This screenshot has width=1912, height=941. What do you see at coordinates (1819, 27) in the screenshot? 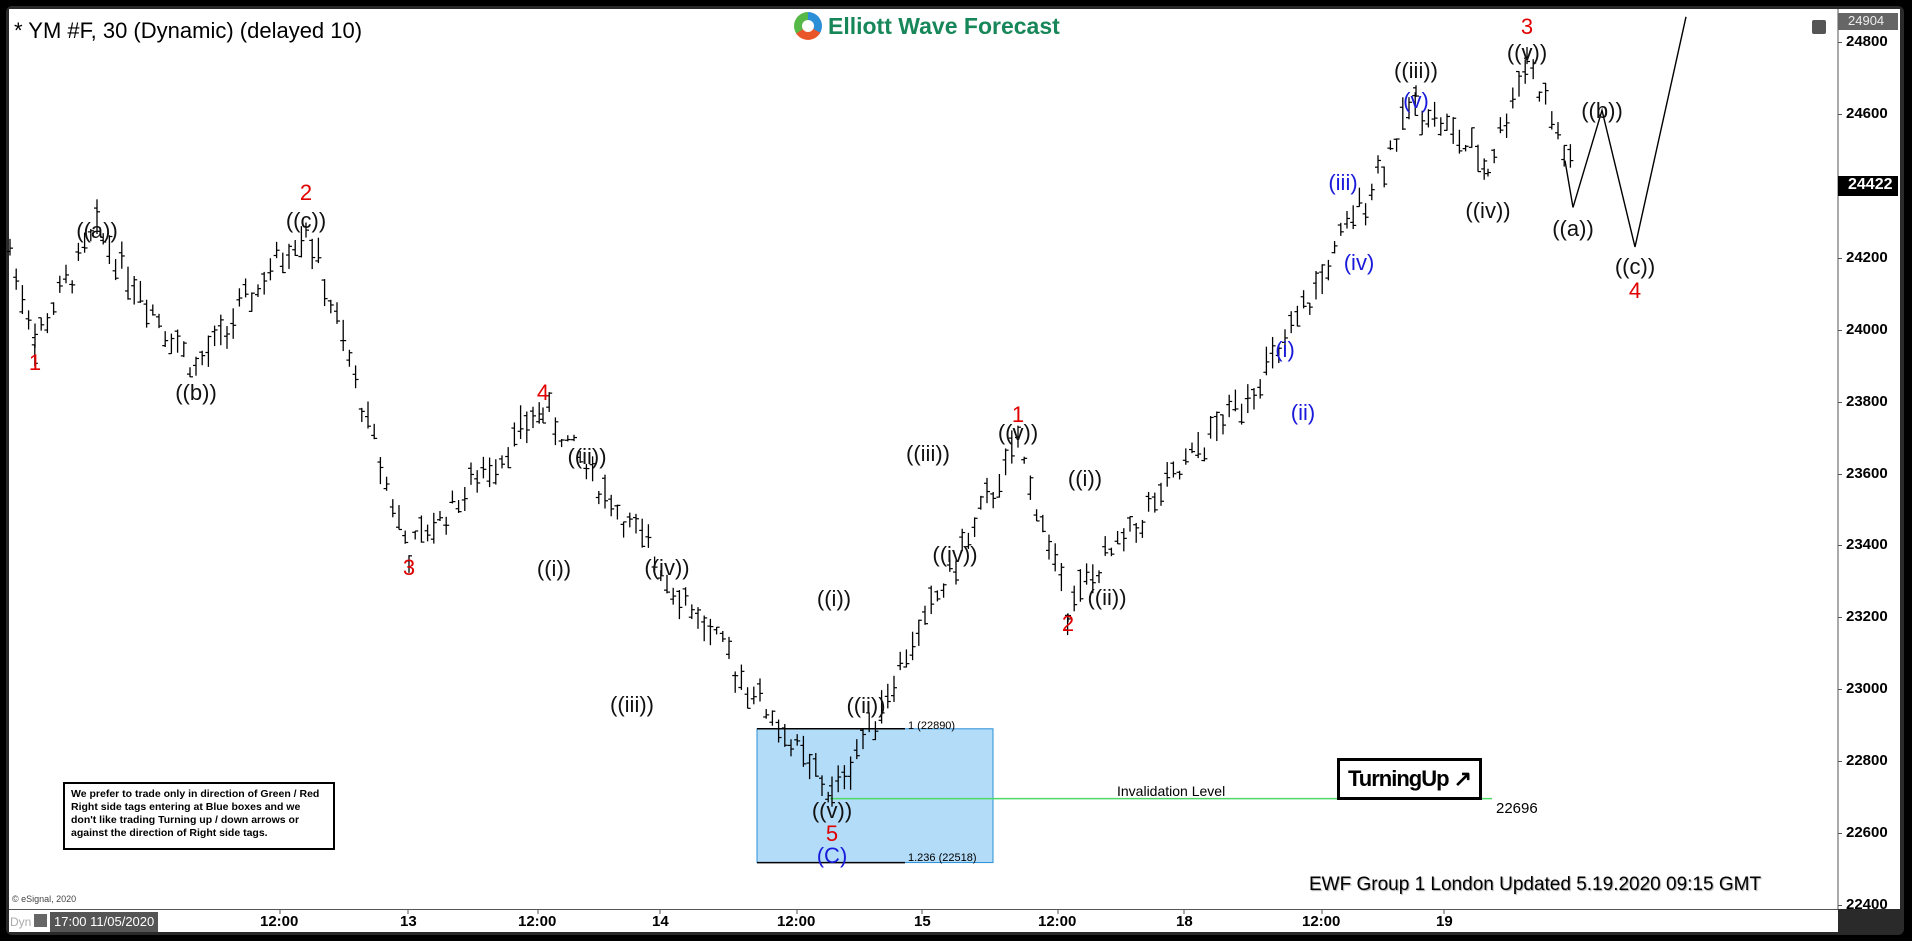
I see `restore-window-icon` at bounding box center [1819, 27].